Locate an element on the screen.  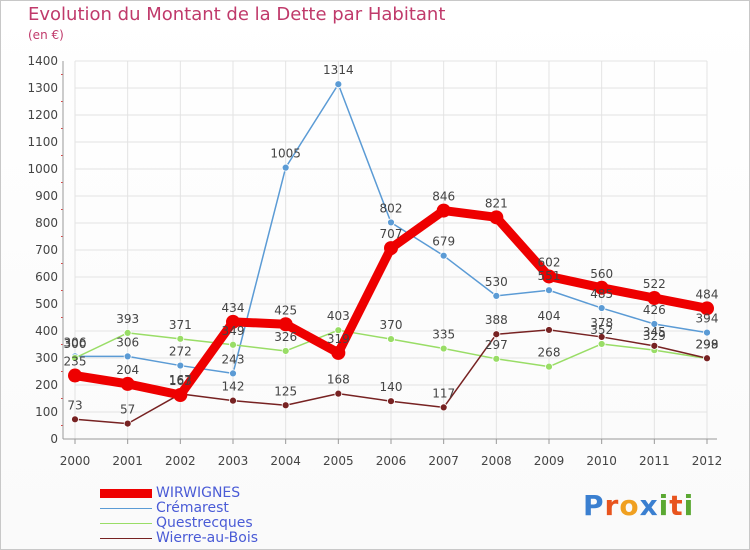
proxiti-logo: Proxiti is located at coordinates (639, 505).